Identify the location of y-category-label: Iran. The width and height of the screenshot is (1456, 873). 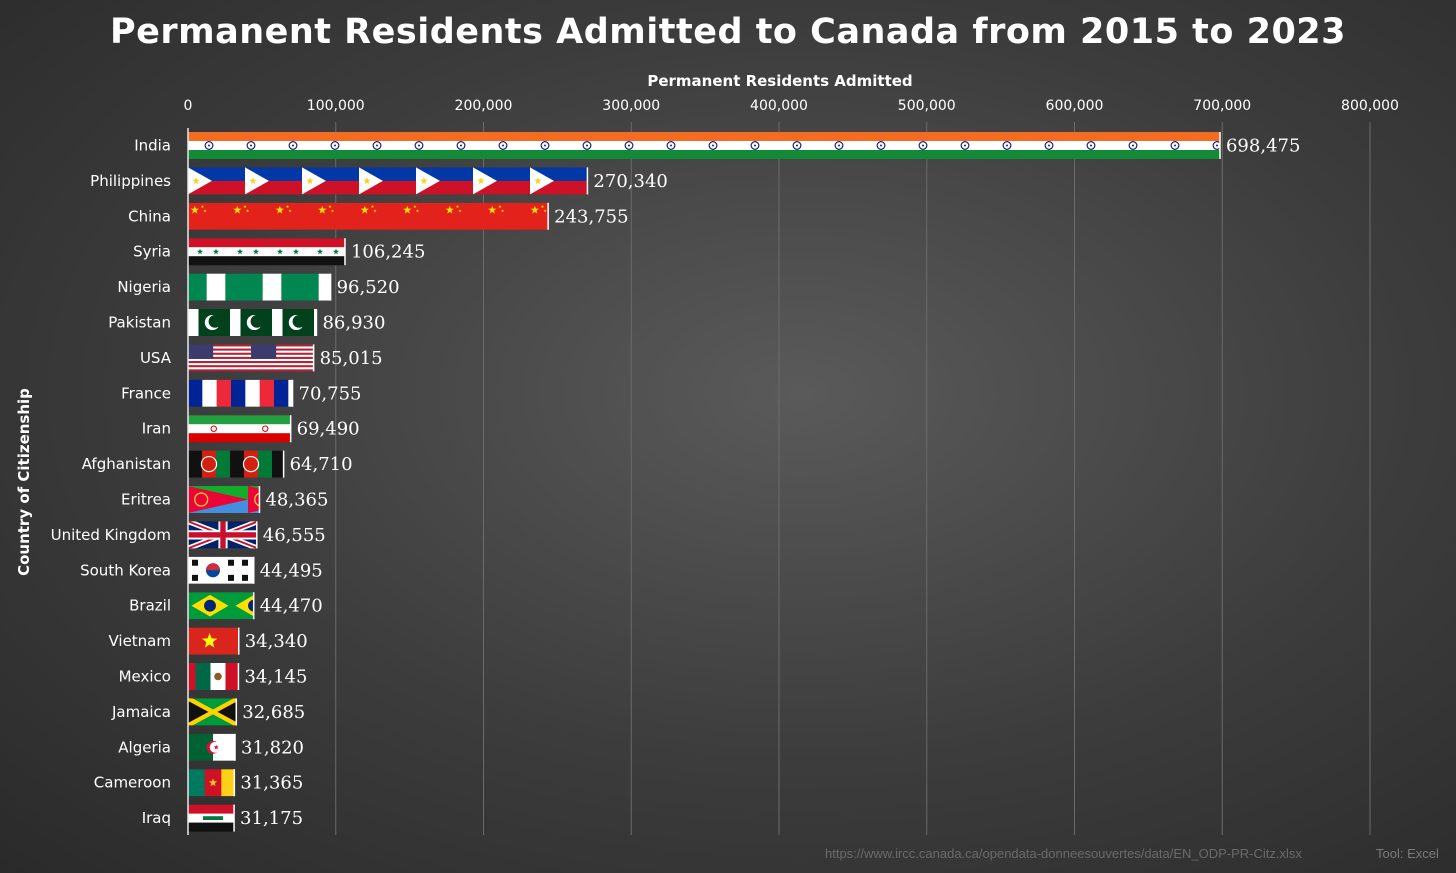
(156, 429).